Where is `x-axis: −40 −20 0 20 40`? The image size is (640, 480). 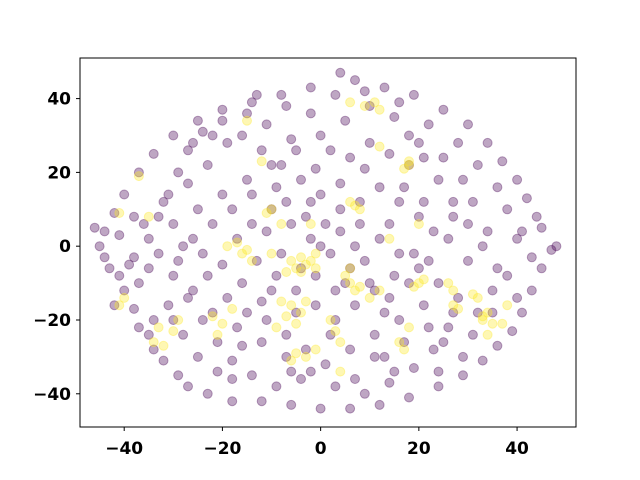 x-axis: −40 −20 0 20 40 is located at coordinates (317, 443).